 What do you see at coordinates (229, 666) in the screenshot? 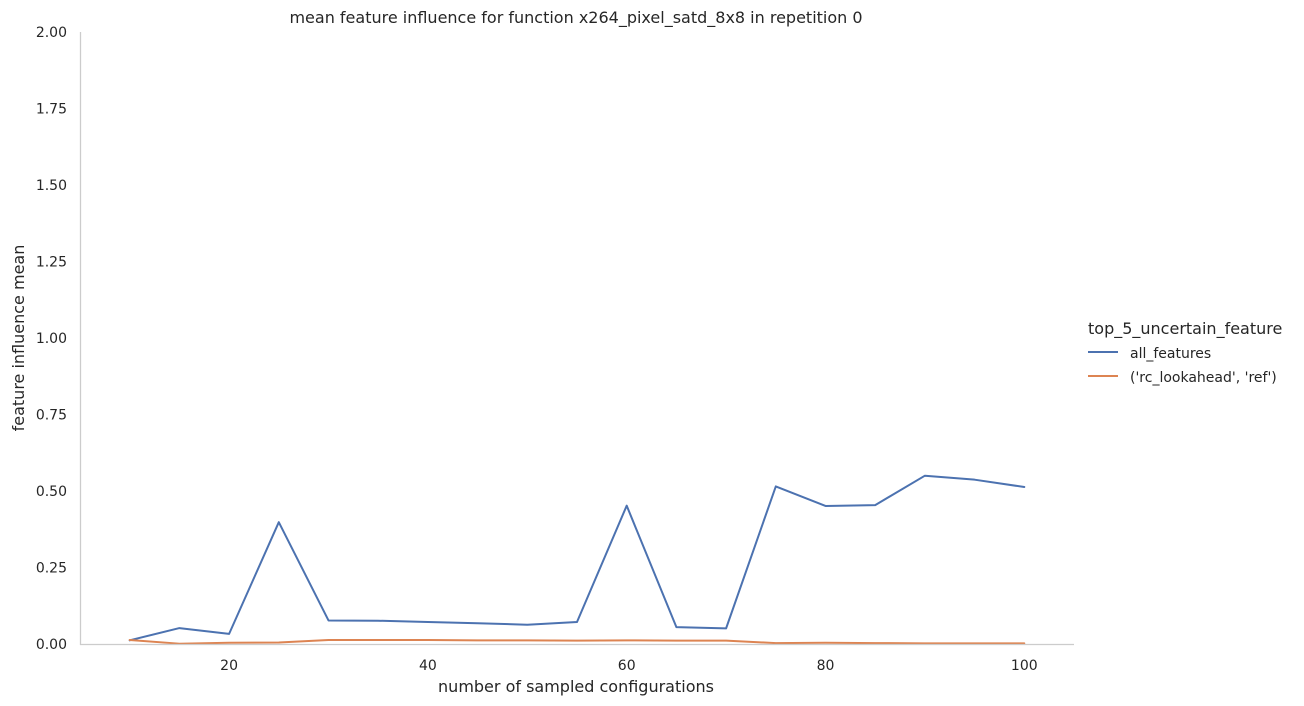
I see `x-tick-label: 20` at bounding box center [229, 666].